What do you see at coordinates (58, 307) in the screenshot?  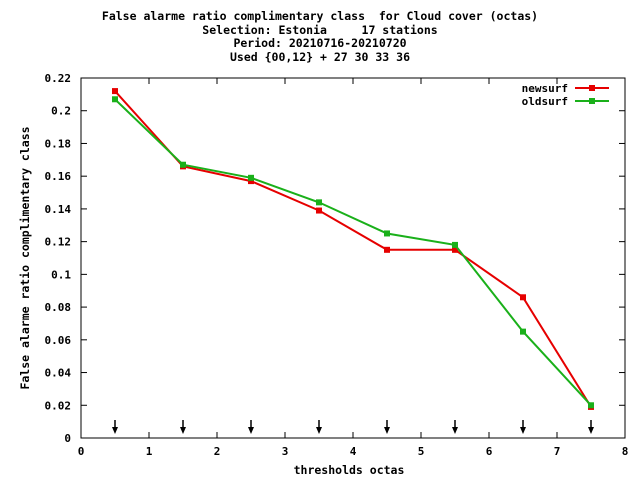 I see `y-tick-label: 0.08` at bounding box center [58, 307].